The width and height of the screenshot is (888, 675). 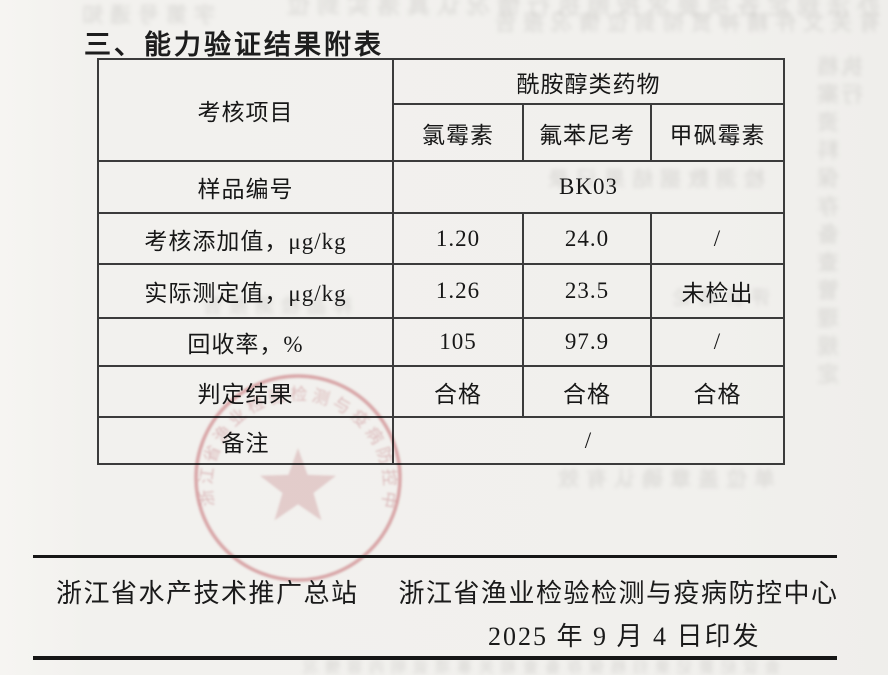 What do you see at coordinates (587, 132) in the screenshot?
I see `drug-header-florfenicol: 氟苯尼考` at bounding box center [587, 132].